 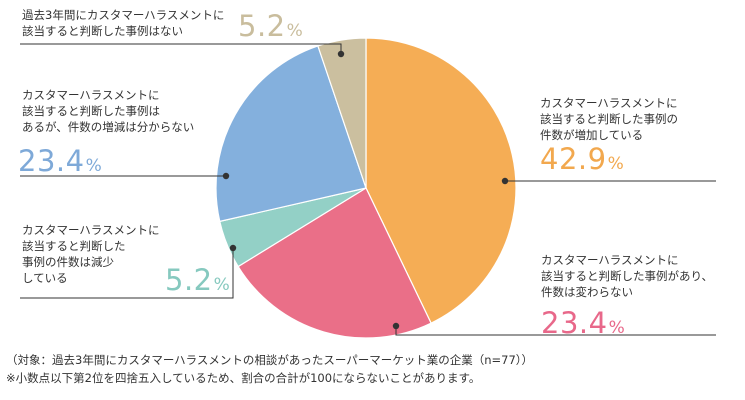 I want to click on label-decrease-line-3: 事例の件数は減少, so click(x=68, y=262).